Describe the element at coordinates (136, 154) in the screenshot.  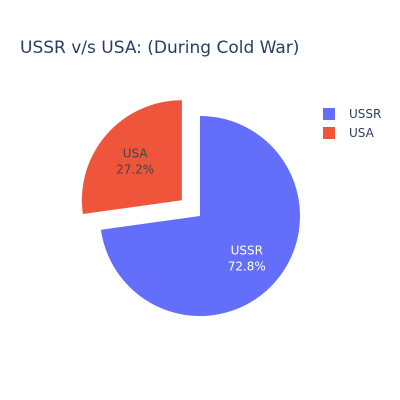
I see `slice-label-name-usa: USA` at that location.